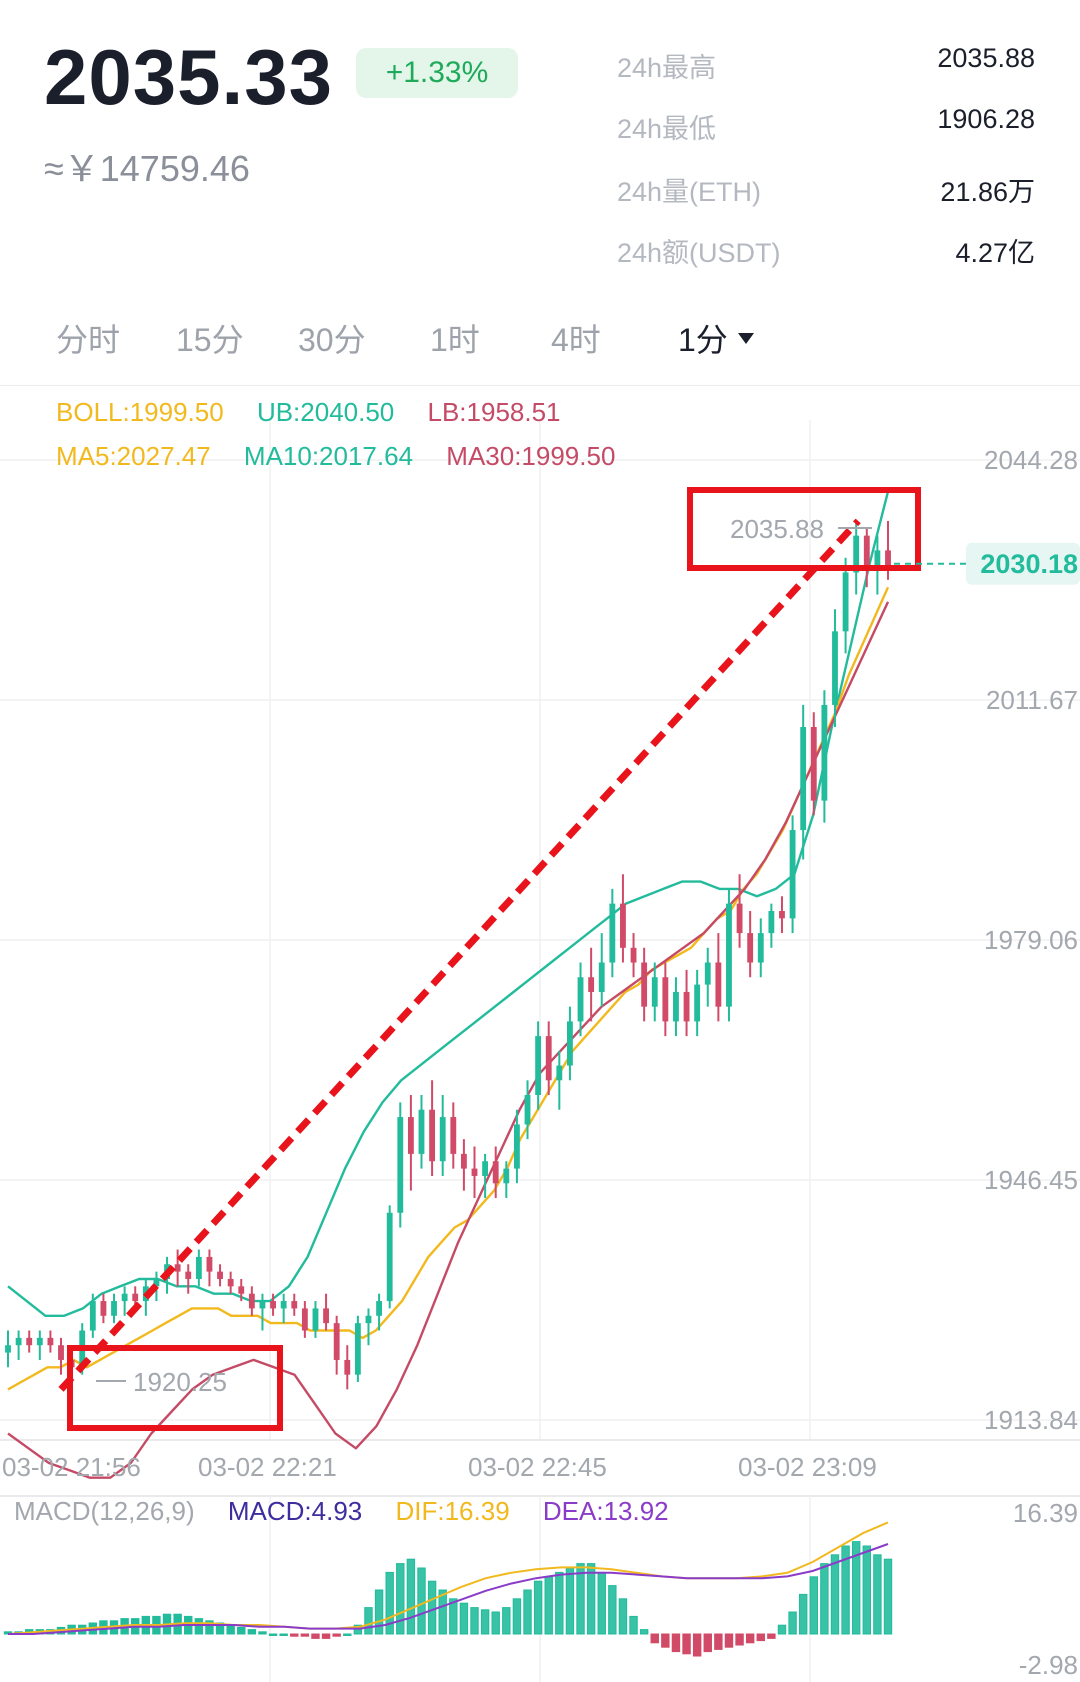 The width and height of the screenshot is (1080, 1682). What do you see at coordinates (1048, 1665) in the screenshot?
I see `macd-axis-bottom: -2.98` at bounding box center [1048, 1665].